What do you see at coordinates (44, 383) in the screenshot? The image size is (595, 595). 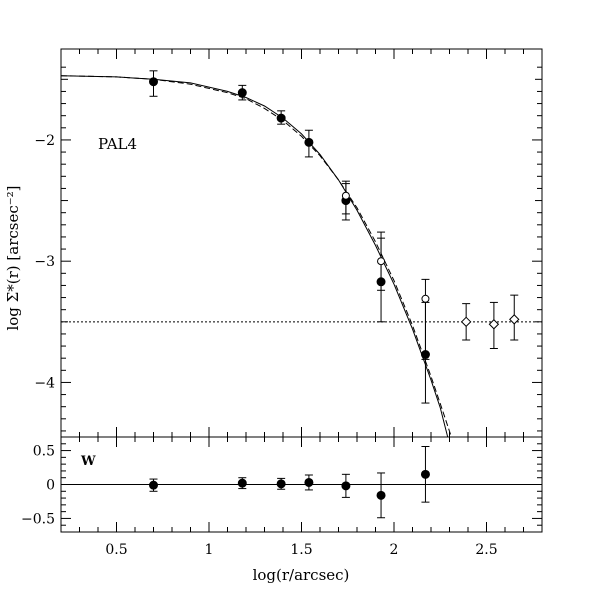 I see `main-y-tick-label: −4` at bounding box center [44, 383].